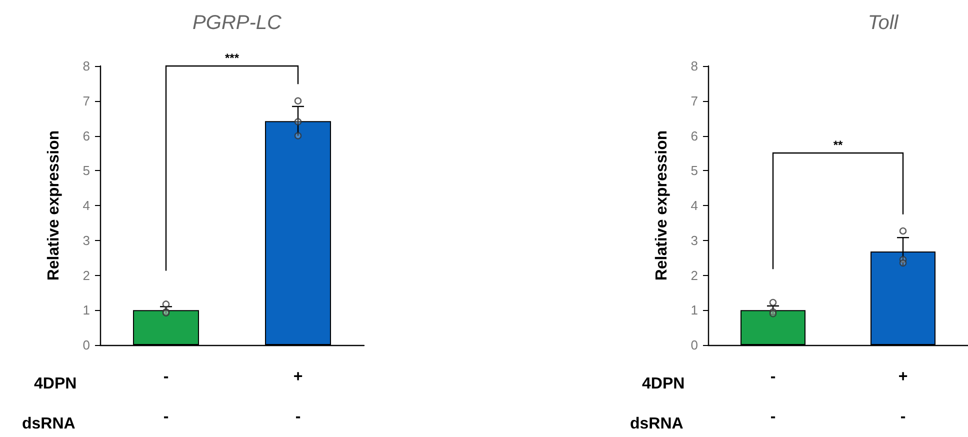 The image size is (968, 437). What do you see at coordinates (232, 161) in the screenshot?
I see `significance-bracket: ***` at bounding box center [232, 161].